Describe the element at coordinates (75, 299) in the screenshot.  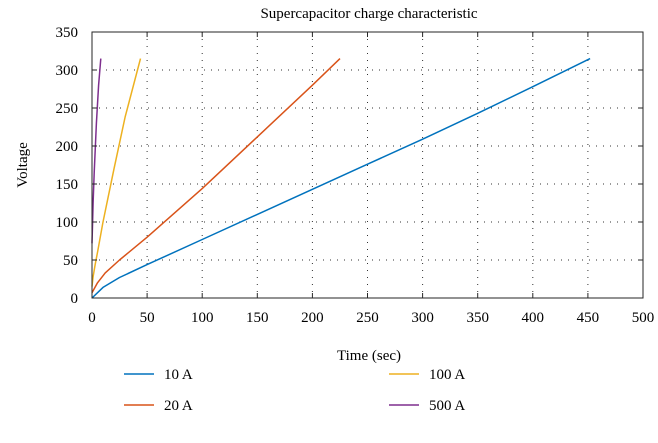
I see `y-tick-label: 0` at that location.